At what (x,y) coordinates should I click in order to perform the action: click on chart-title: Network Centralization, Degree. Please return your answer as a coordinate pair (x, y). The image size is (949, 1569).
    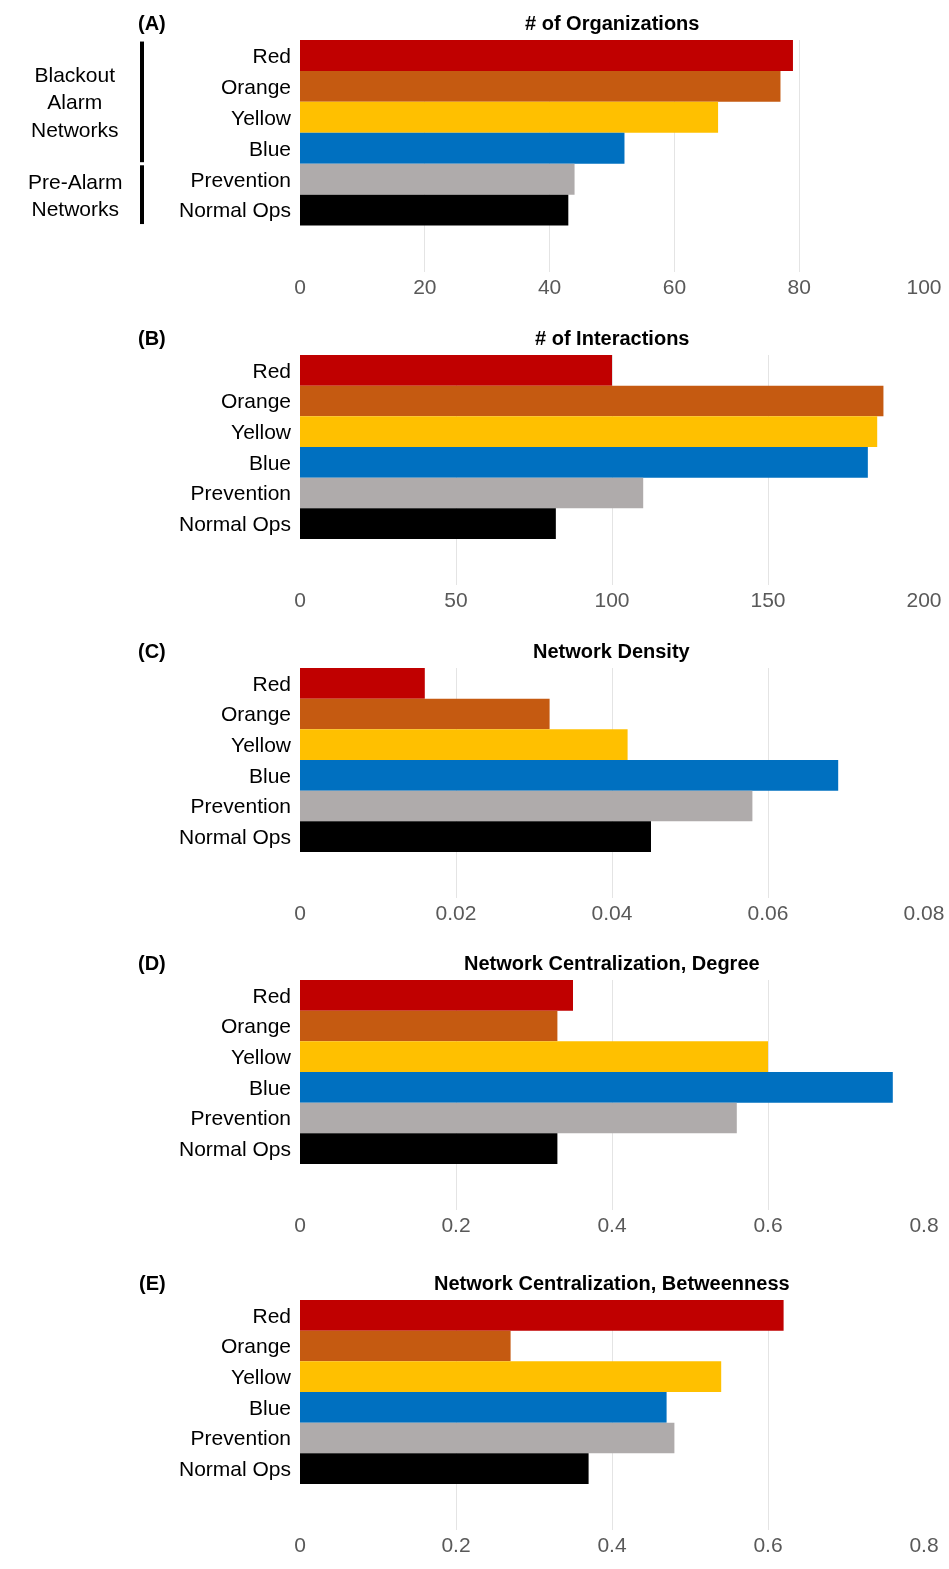
    Looking at the image, I should click on (612, 963).